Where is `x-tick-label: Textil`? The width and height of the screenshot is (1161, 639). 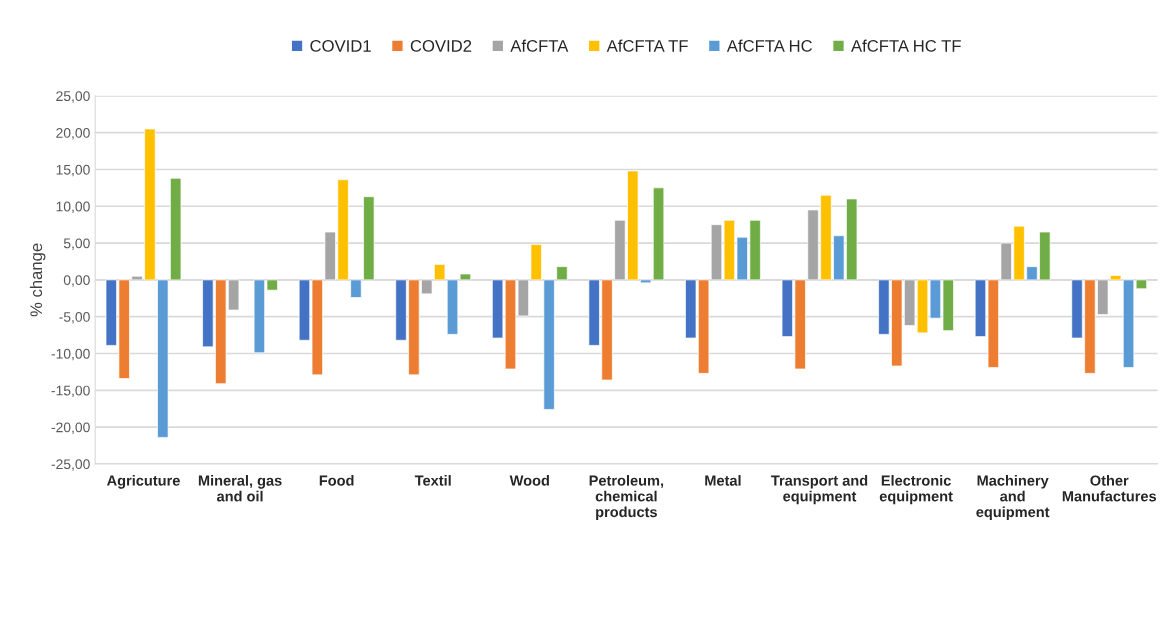
x-tick-label: Textil is located at coordinates (432, 480).